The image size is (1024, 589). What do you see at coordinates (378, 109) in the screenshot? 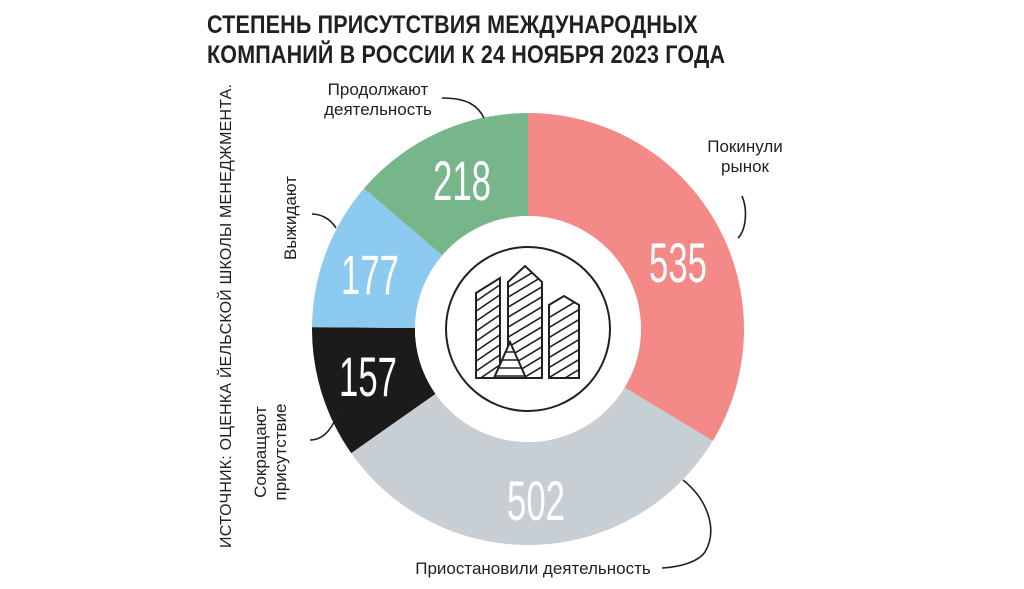
I see `category-label-4-line-1: деятельность` at bounding box center [378, 109].